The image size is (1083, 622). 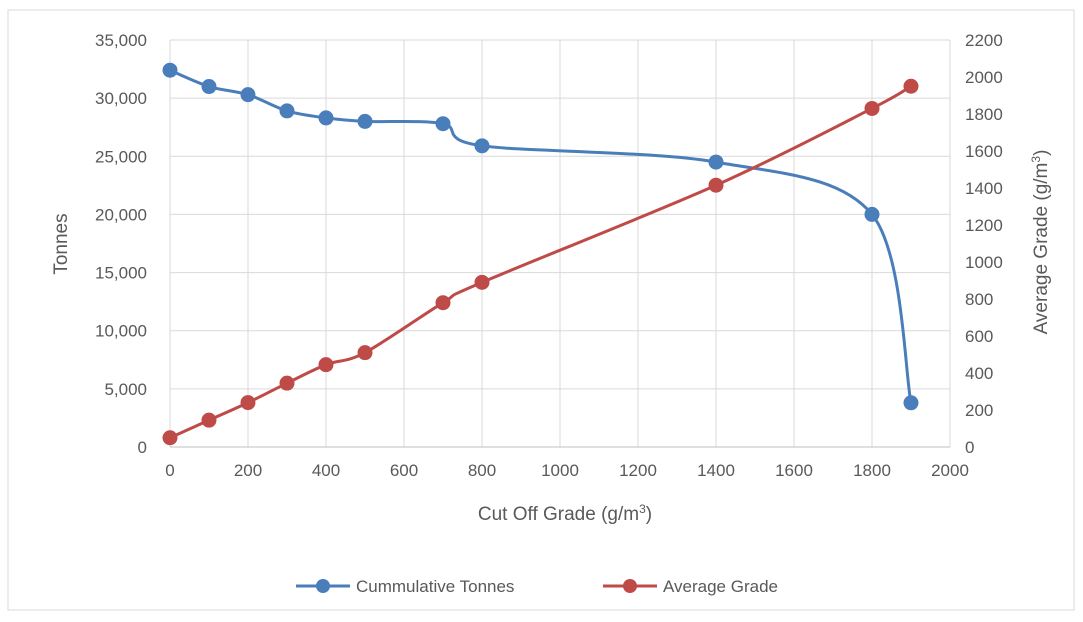 What do you see at coordinates (121, 40) in the screenshot?
I see `y-tick-label: 35,000` at bounding box center [121, 40].